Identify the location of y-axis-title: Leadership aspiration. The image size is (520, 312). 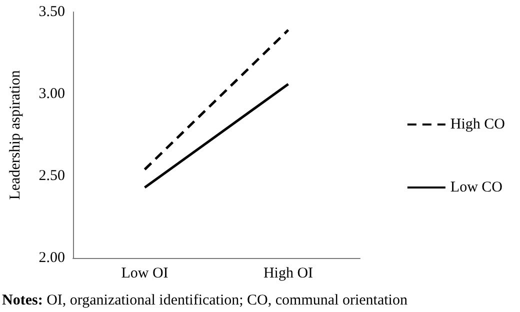
(16, 135).